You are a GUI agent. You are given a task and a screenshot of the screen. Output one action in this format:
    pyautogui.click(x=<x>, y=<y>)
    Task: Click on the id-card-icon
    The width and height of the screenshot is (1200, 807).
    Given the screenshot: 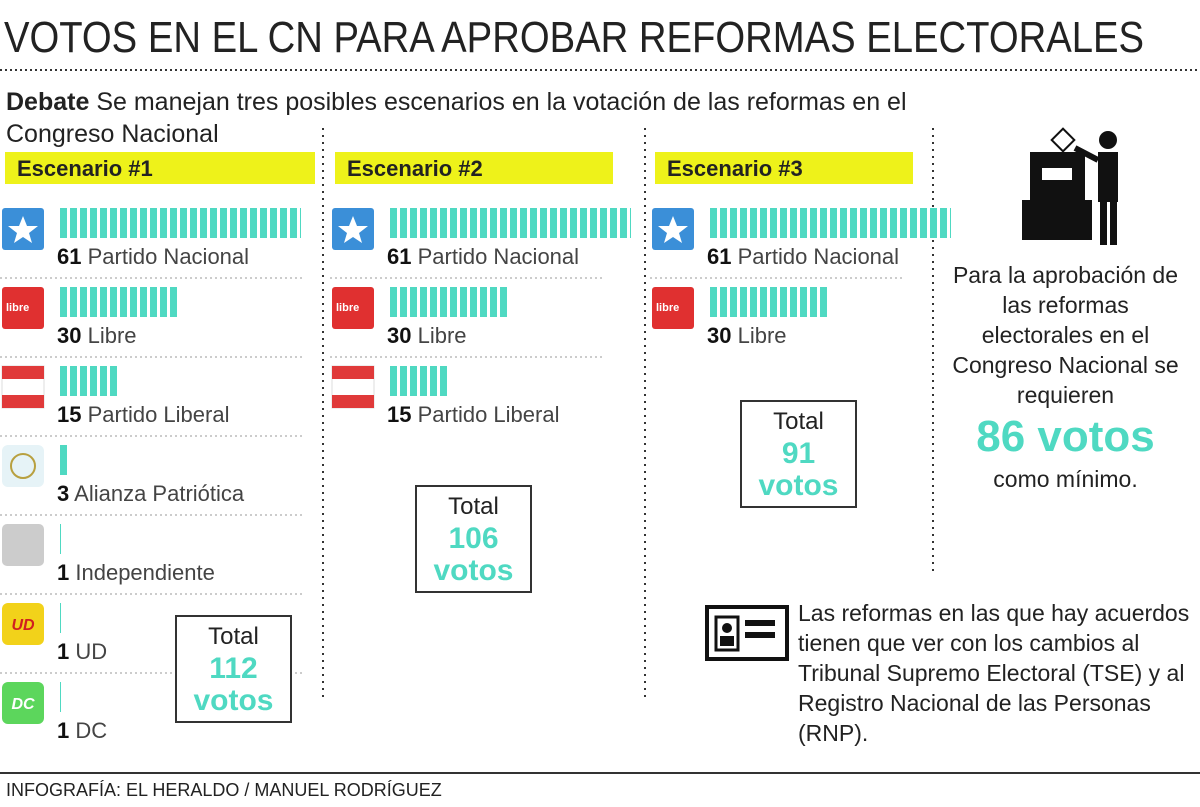 What is the action you would take?
    pyautogui.click(x=747, y=633)
    